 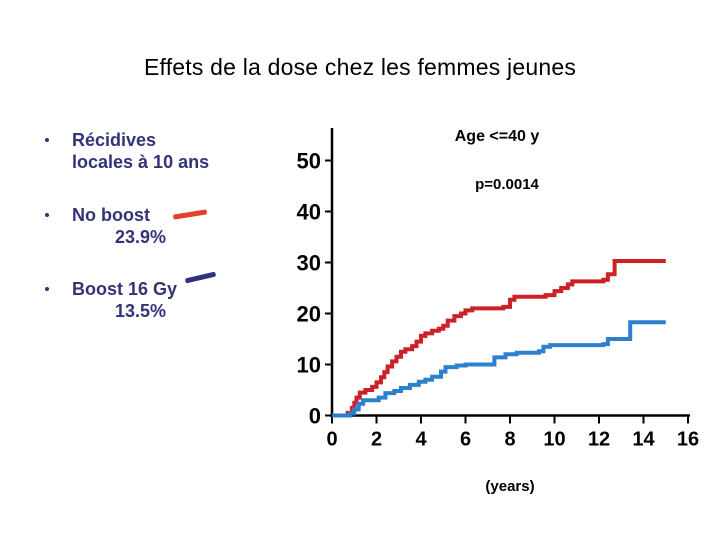 What do you see at coordinates (309, 263) in the screenshot?
I see `y-tick-label: 30` at bounding box center [309, 263].